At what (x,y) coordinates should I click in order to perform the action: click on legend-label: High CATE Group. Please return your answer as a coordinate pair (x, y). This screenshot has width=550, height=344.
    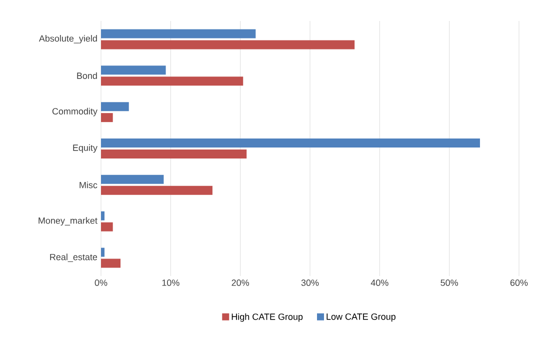
    Looking at the image, I should click on (267, 317).